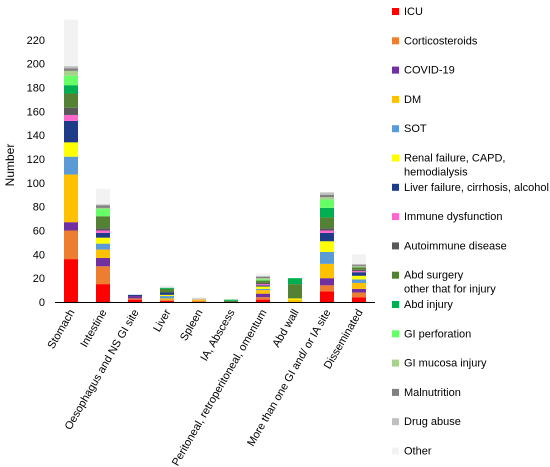 The image size is (550, 467). What do you see at coordinates (432, 393) in the screenshot?
I see `legend-label: Malnutrition` at bounding box center [432, 393].